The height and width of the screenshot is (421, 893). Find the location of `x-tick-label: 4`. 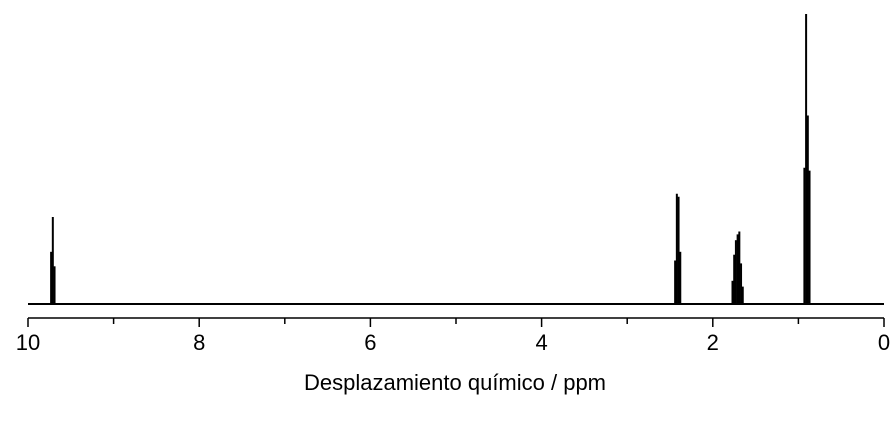

x-tick-label: 4 is located at coordinates (541, 342).